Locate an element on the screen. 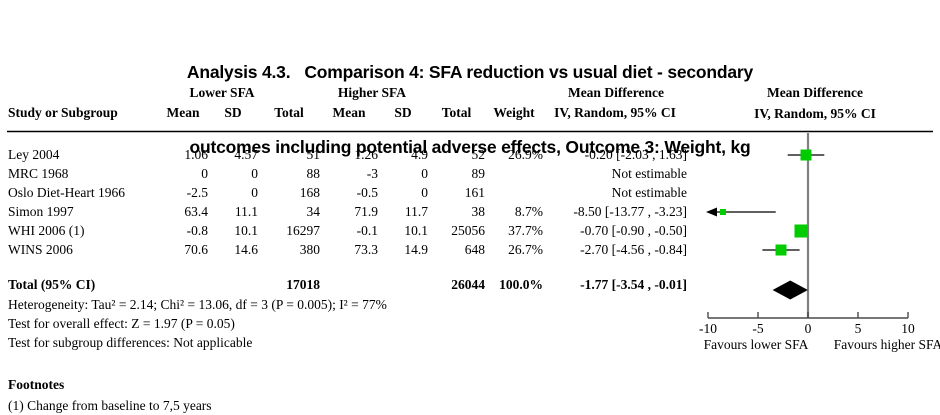 Image resolution: width=940 pixels, height=415 pixels. cell-total1: 34 is located at coordinates (313, 211).